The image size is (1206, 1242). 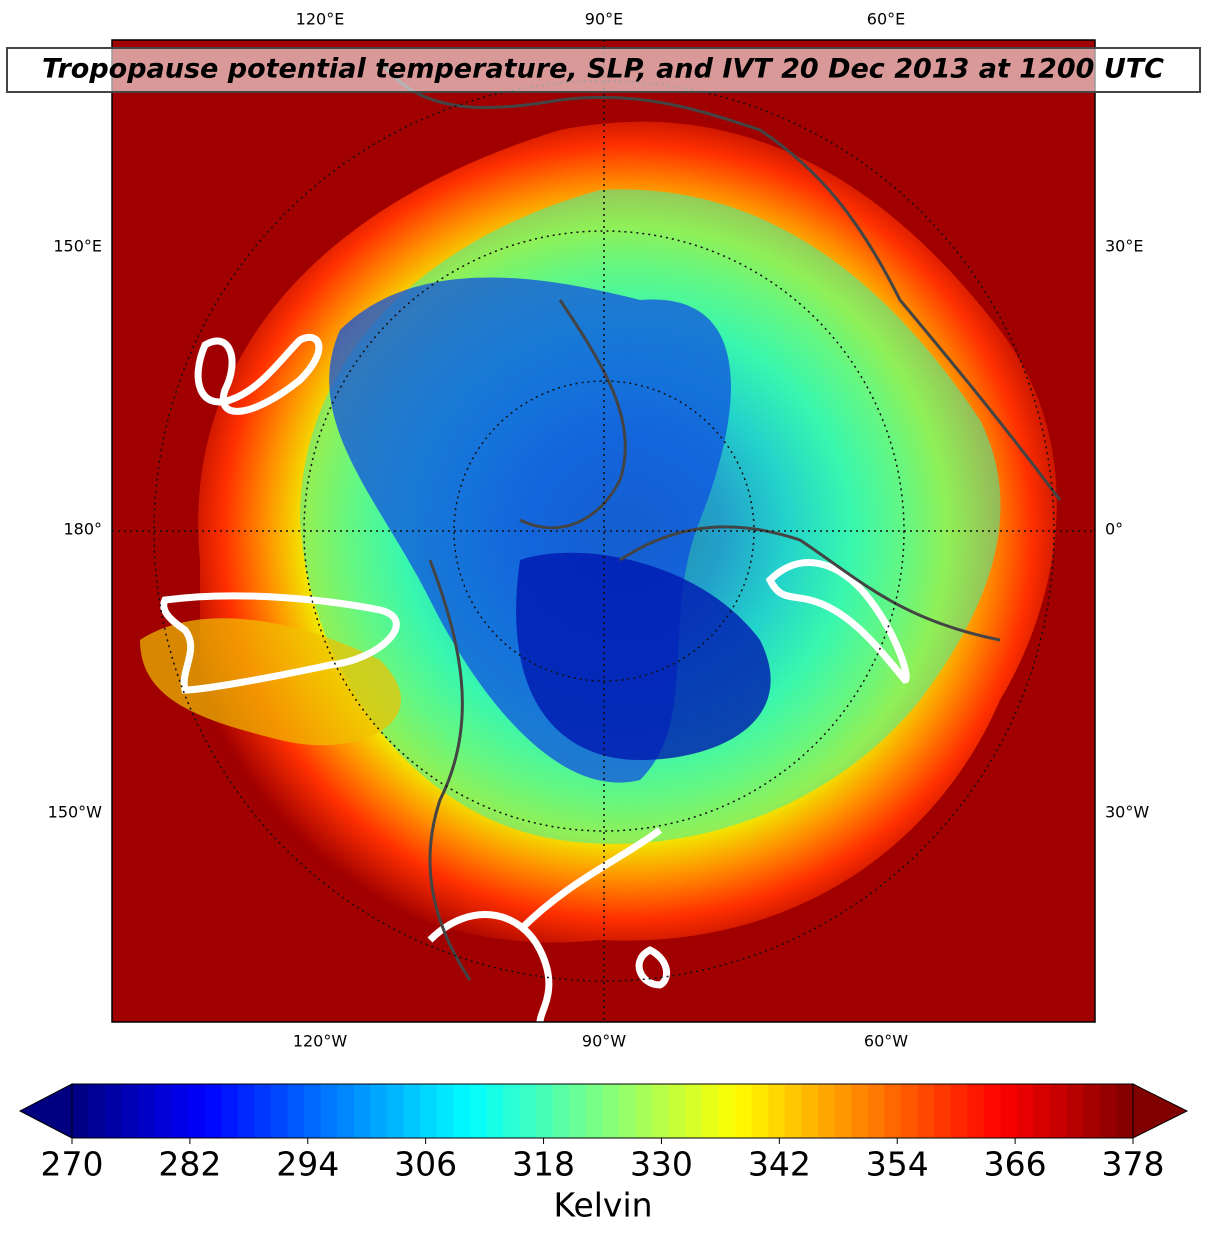 What do you see at coordinates (77, 246) in the screenshot?
I see `lon-label: 150°E` at bounding box center [77, 246].